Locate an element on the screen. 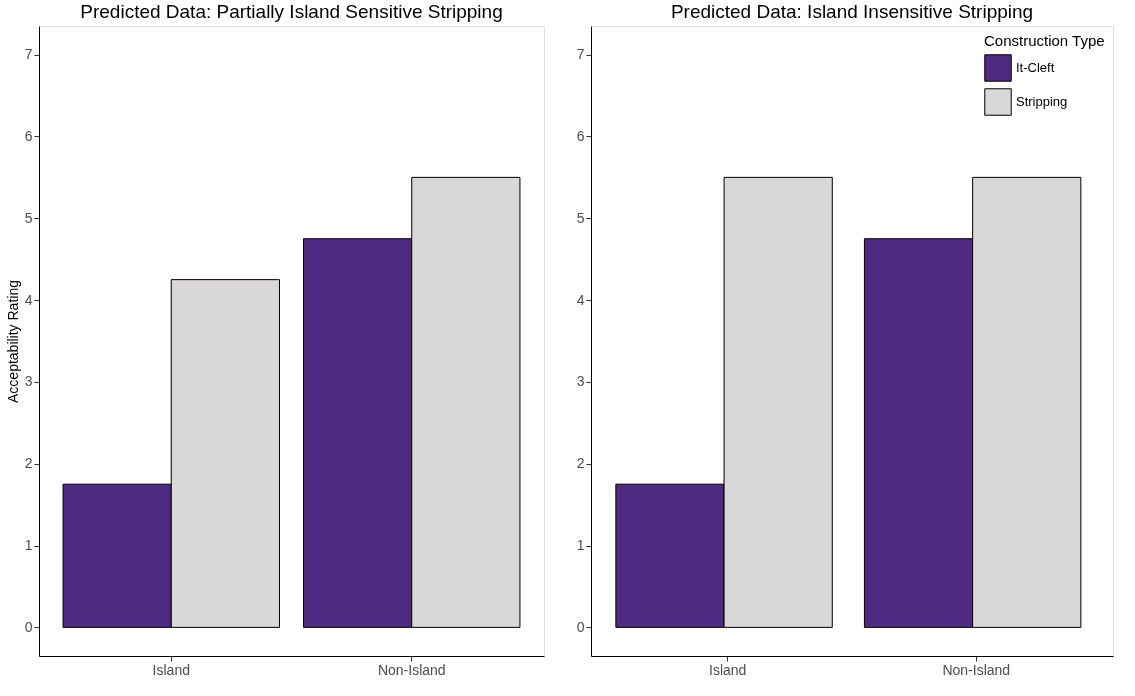 The height and width of the screenshot is (696, 1135). y-axis-title: Acceptability Rating is located at coordinates (12, 341).